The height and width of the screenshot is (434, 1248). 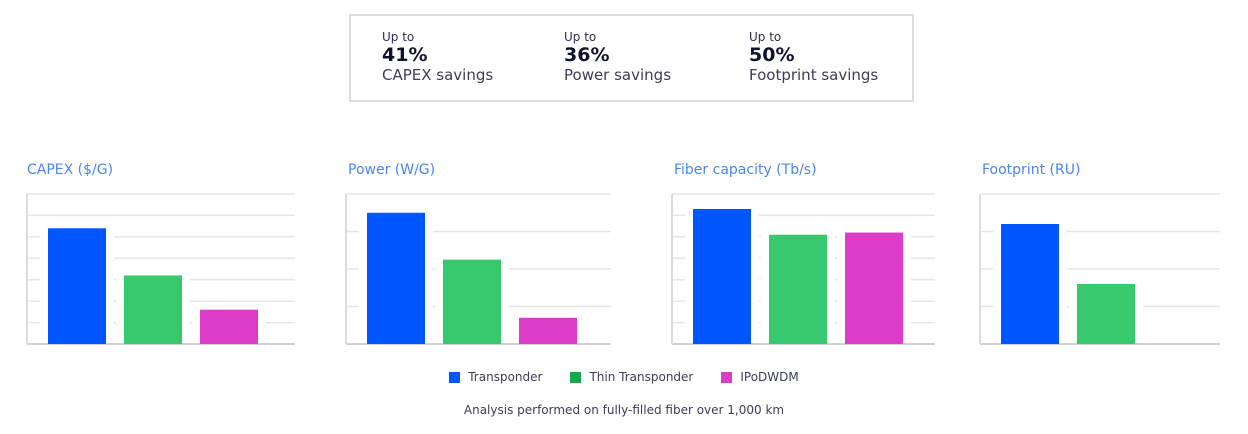 What do you see at coordinates (1031, 170) in the screenshot?
I see `chart-title-footprint: Footprint (RU)` at bounding box center [1031, 170].